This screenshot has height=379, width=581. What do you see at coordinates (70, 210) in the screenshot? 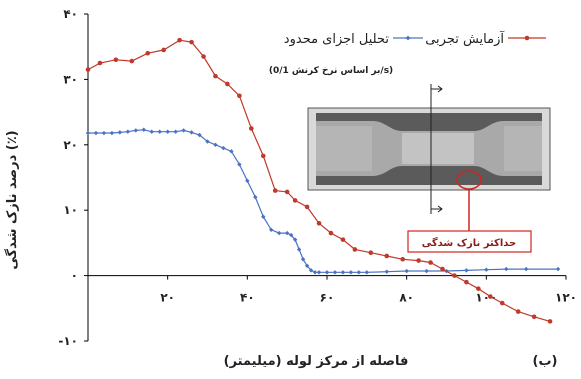
I see `y-tick-label: ۱۰` at bounding box center [70, 210].